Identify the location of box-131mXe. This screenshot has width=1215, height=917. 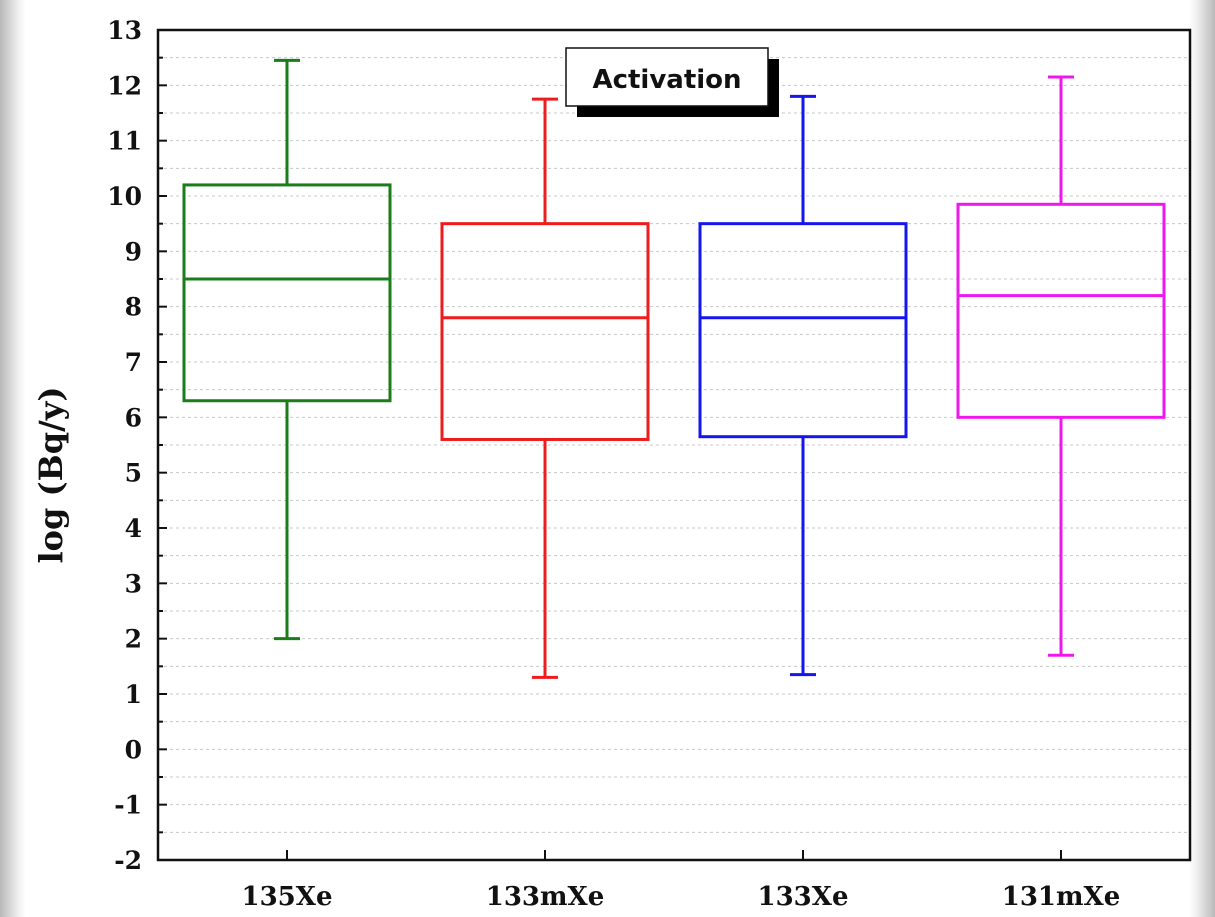
(1061, 366).